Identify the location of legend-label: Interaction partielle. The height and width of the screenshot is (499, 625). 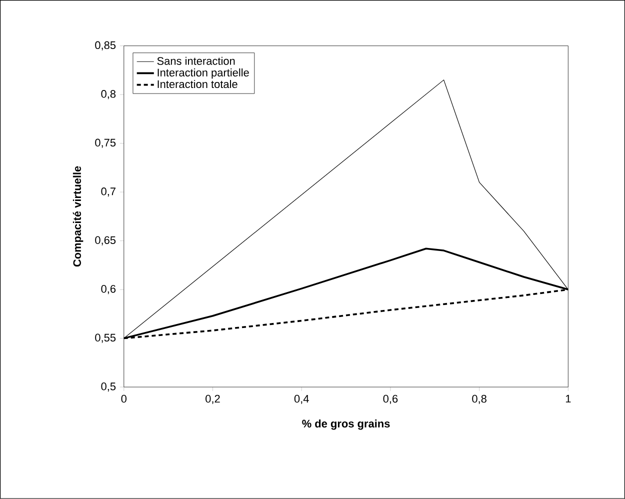
(203, 73).